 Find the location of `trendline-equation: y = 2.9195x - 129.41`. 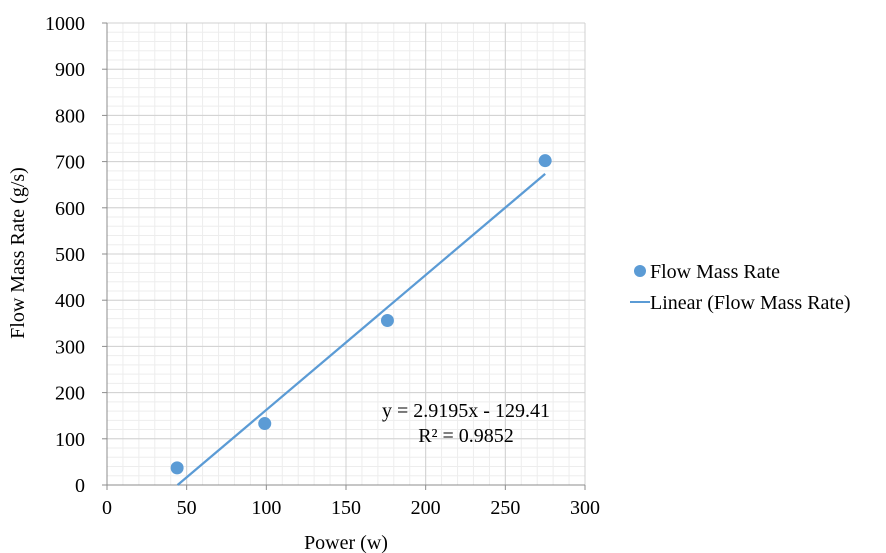

trendline-equation: y = 2.9195x - 129.41 is located at coordinates (466, 411).